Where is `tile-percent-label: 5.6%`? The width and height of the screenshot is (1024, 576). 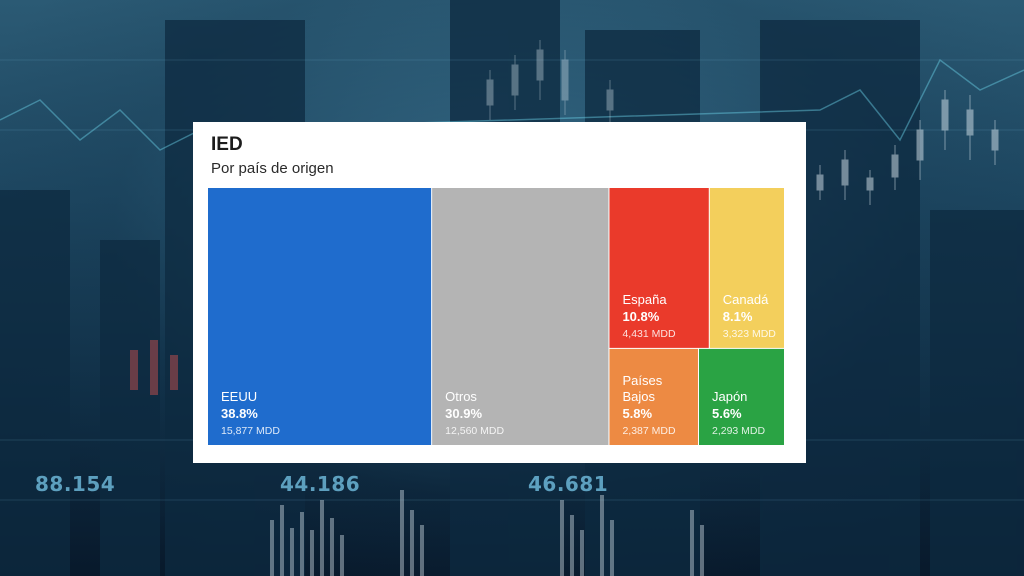 tile-percent-label: 5.6% is located at coordinates (727, 413).